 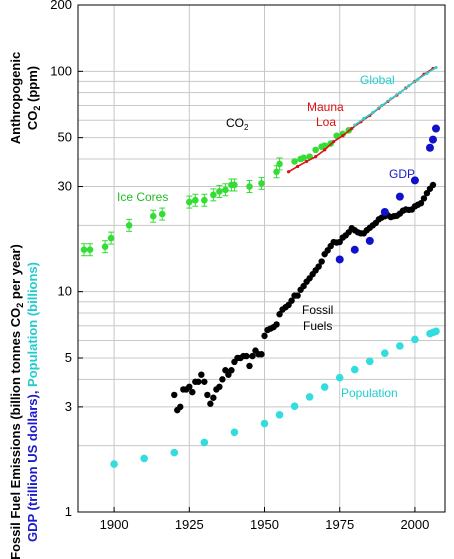 I want to click on annotation-co-sub: 2, so click(x=246, y=127).